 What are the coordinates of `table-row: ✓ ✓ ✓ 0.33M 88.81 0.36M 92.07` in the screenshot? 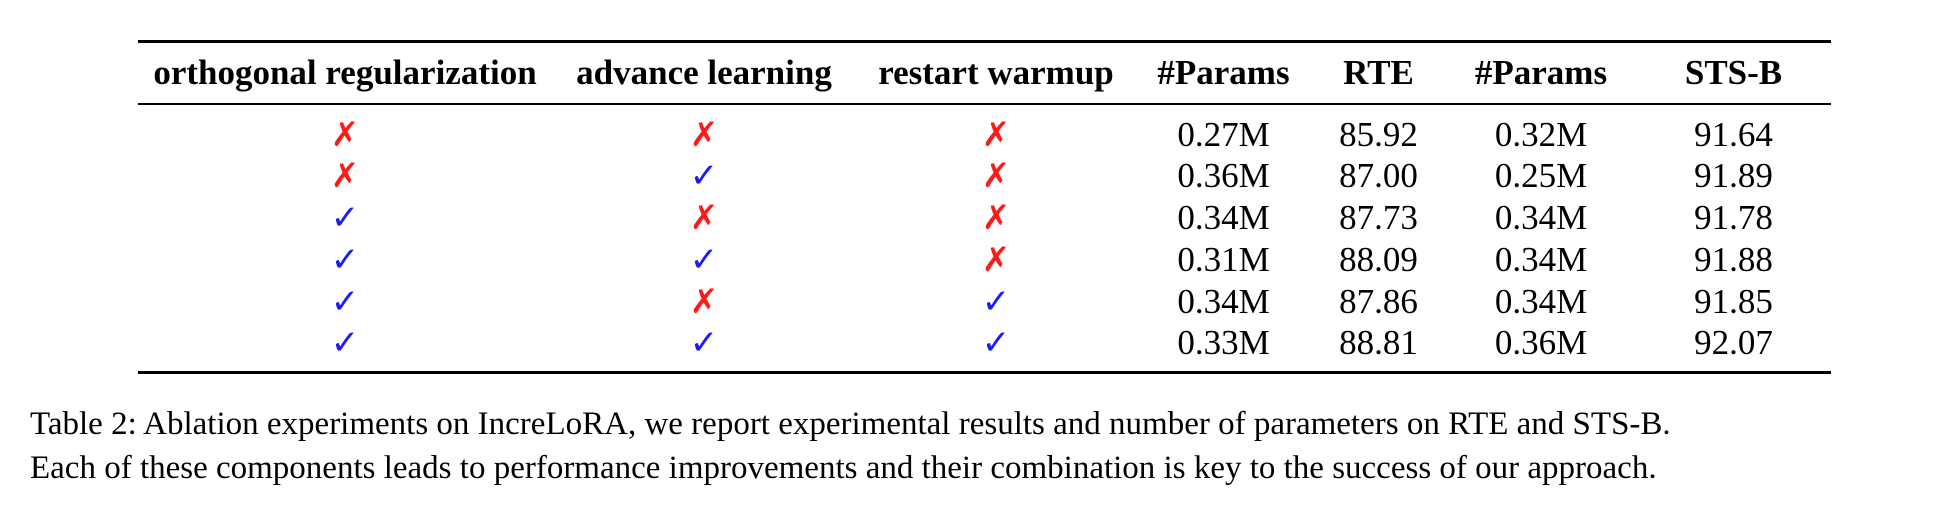 It's located at (984, 348).